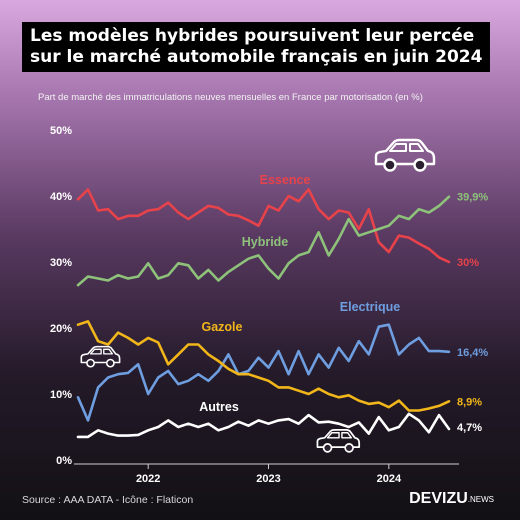  I want to click on series-name-label: Essence, so click(285, 180).